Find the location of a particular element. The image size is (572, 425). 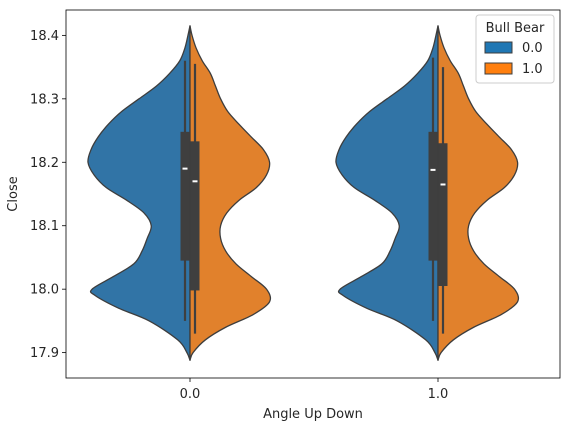

legend: Bull Bear 0.0 1.0 is located at coordinates (515, 49).